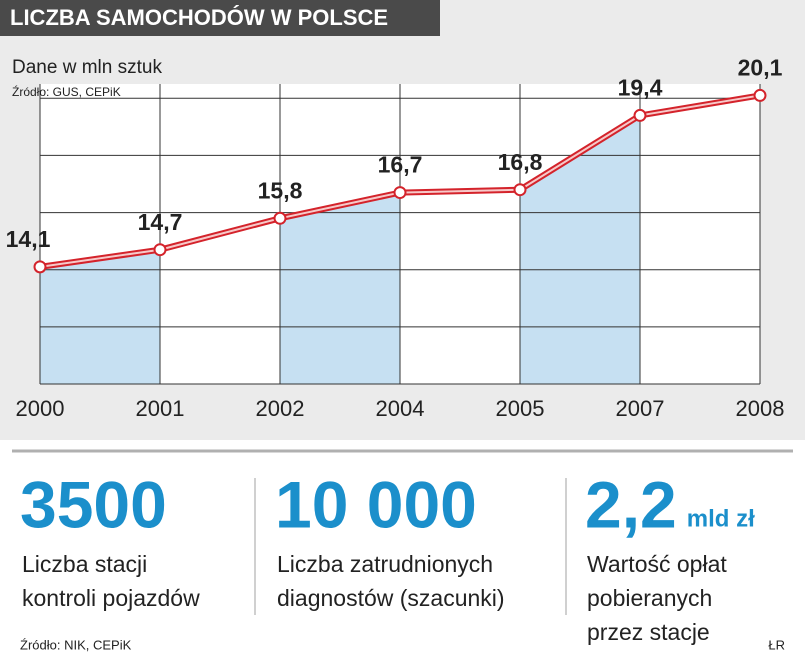 Image resolution: width=805 pixels, height=665 pixels. I want to click on x-tick-label: 2005, so click(520, 408).